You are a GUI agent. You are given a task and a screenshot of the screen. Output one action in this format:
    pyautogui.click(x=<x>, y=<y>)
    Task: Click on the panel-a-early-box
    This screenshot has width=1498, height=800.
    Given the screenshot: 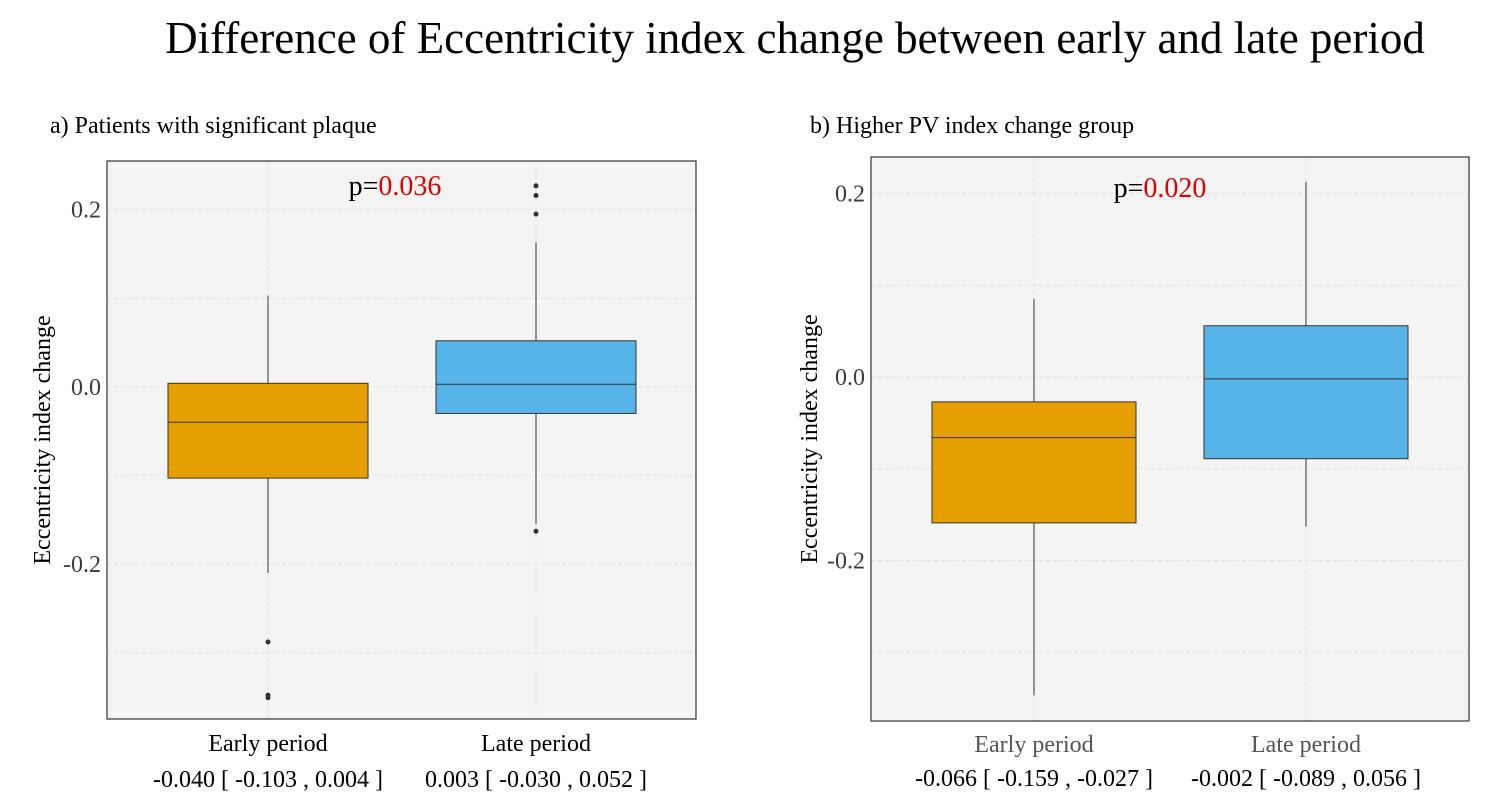 What is the action you would take?
    pyautogui.click(x=268, y=430)
    